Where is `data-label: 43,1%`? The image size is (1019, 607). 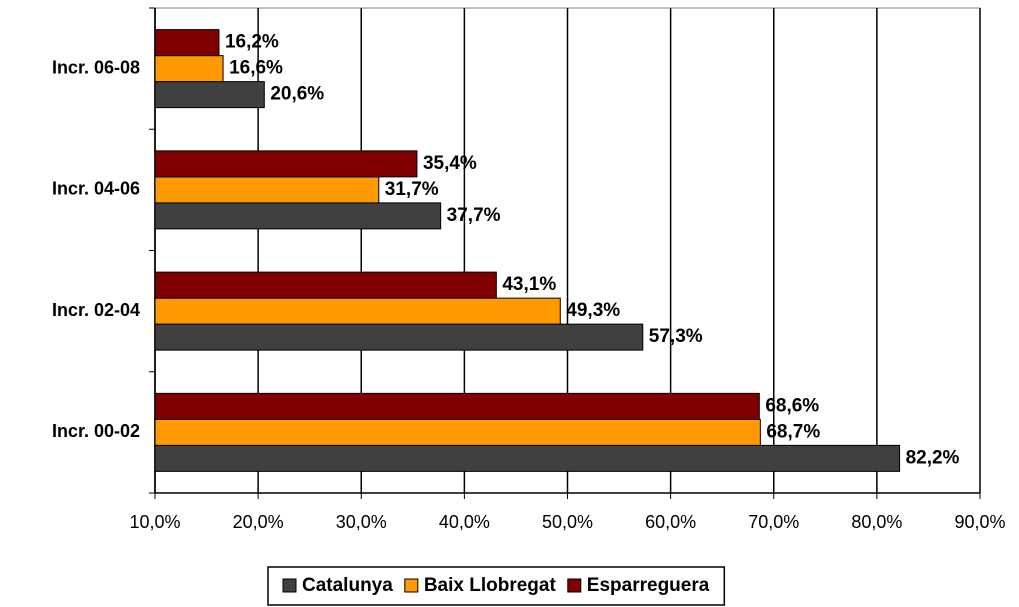 data-label: 43,1% is located at coordinates (529, 284).